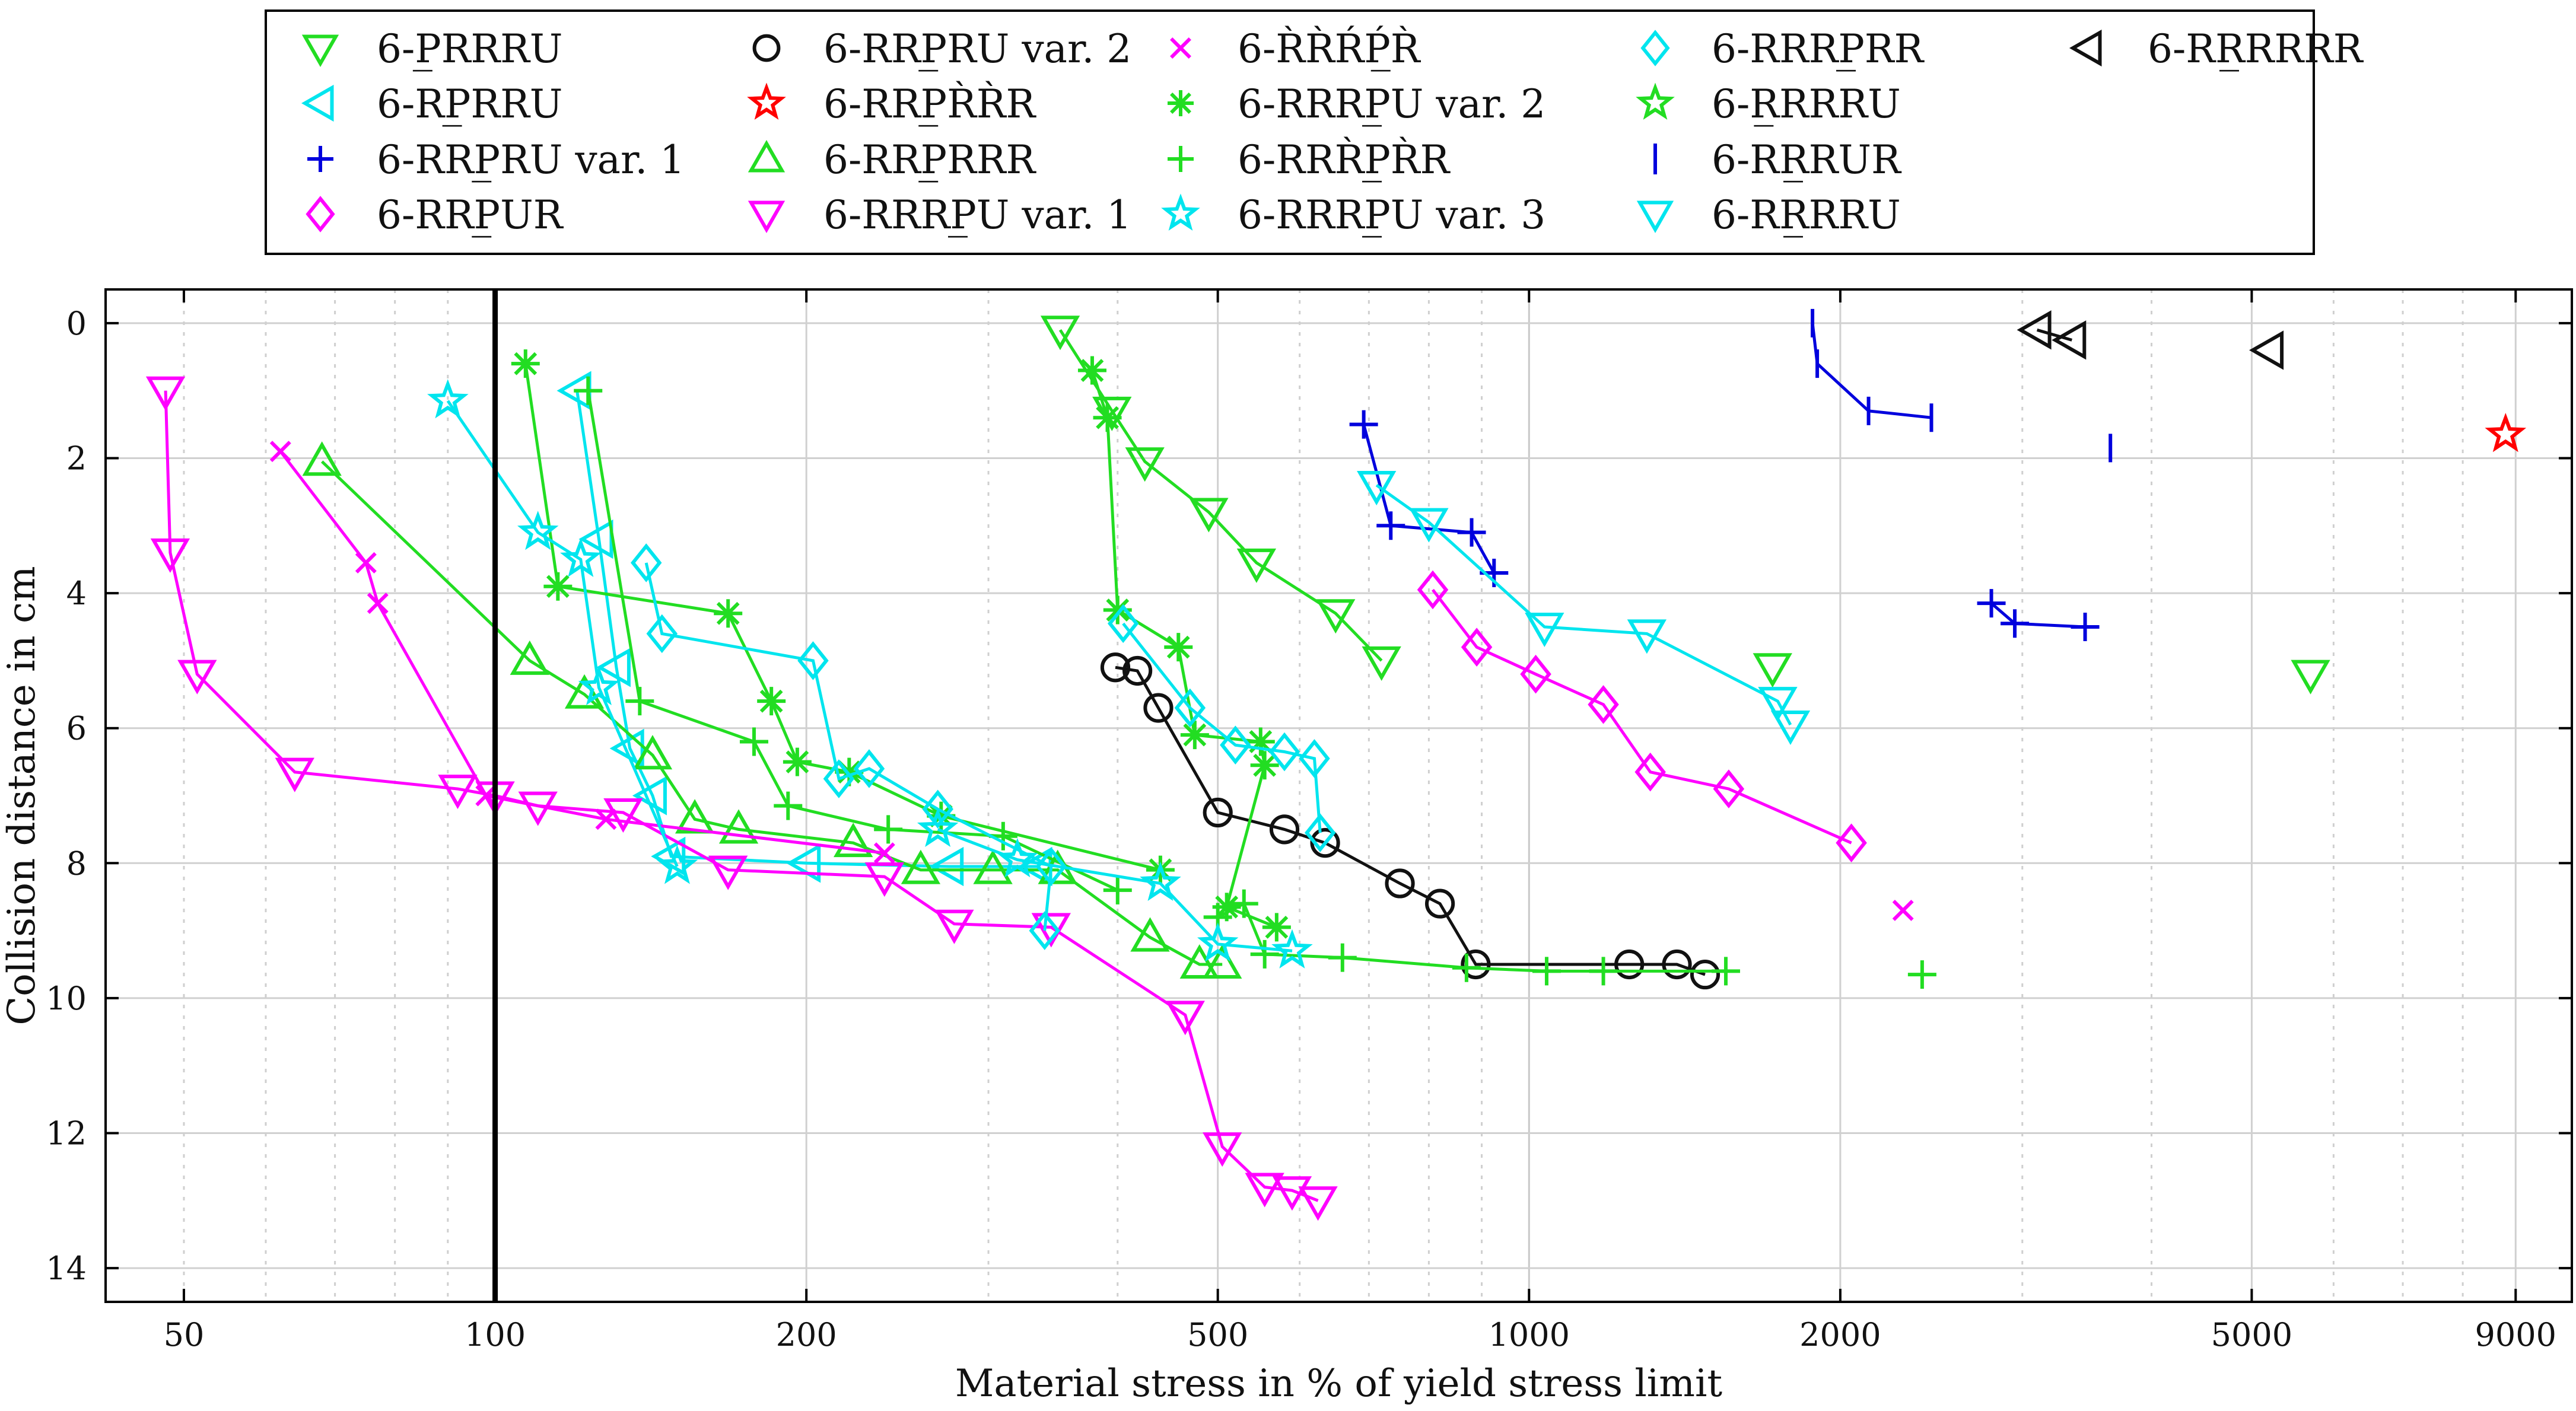 This screenshot has height=1411, width=2576. I want to click on y-tick-label: 14, so click(66, 1268).